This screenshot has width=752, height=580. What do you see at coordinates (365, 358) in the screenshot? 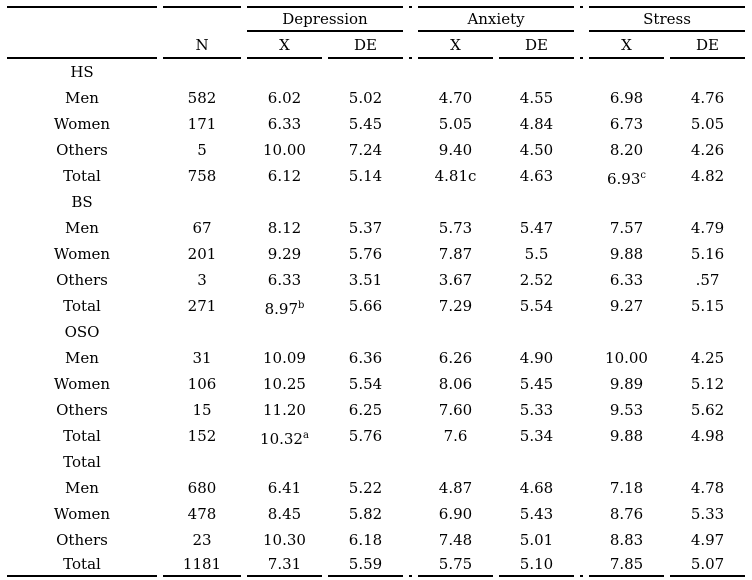
I see `table-cell: 6.36` at bounding box center [365, 358].